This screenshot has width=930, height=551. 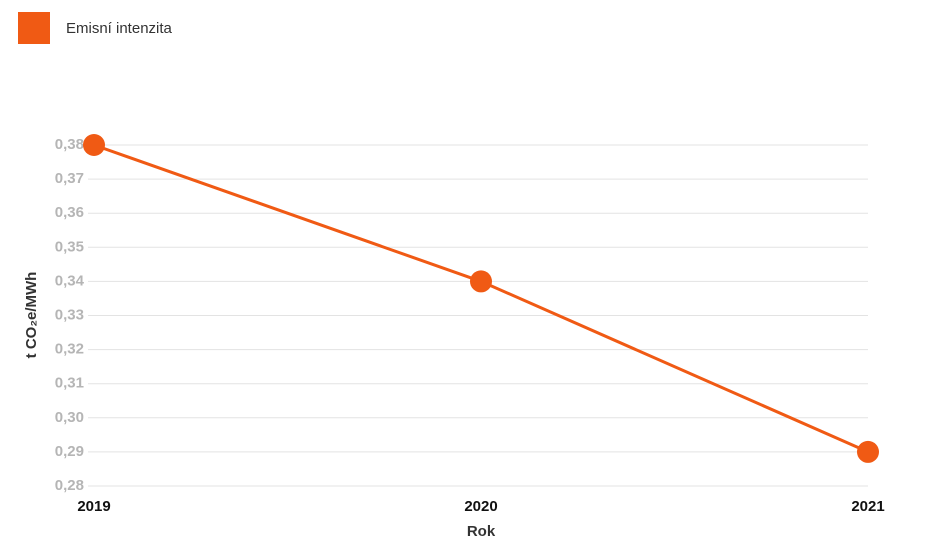 I want to click on y-tick-label: 0,32, so click(x=69, y=349).